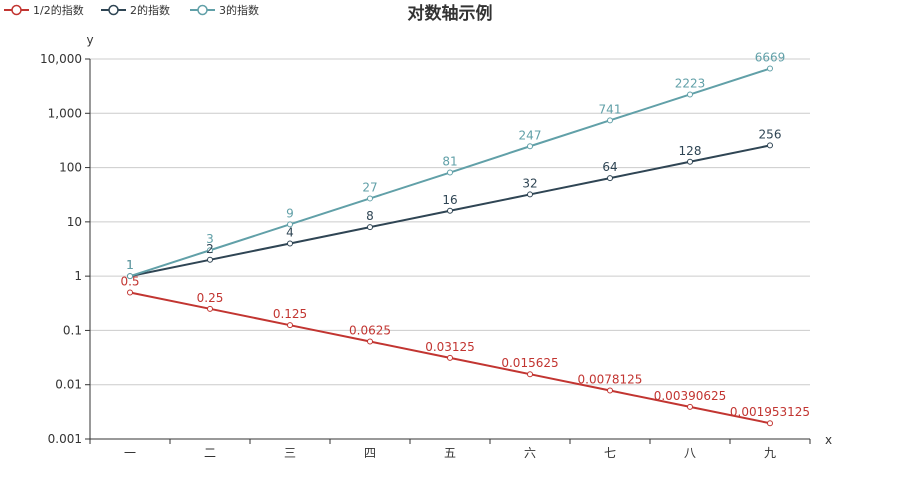 This screenshot has width=900, height=504. I want to click on x-tick-label: 一, so click(130, 453).